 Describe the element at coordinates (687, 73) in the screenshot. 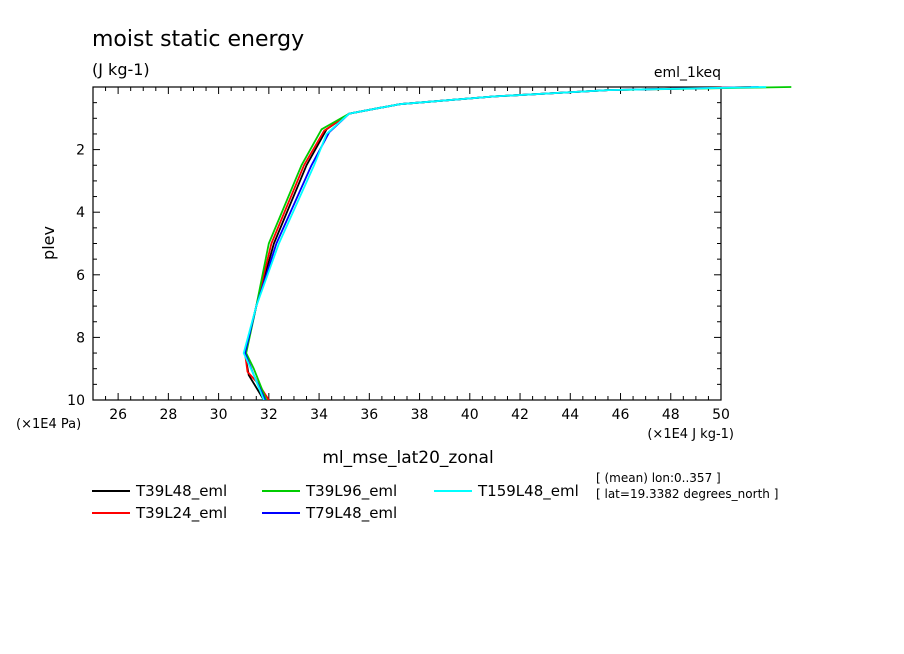

I see `top-right-label: eml_1keq` at that location.